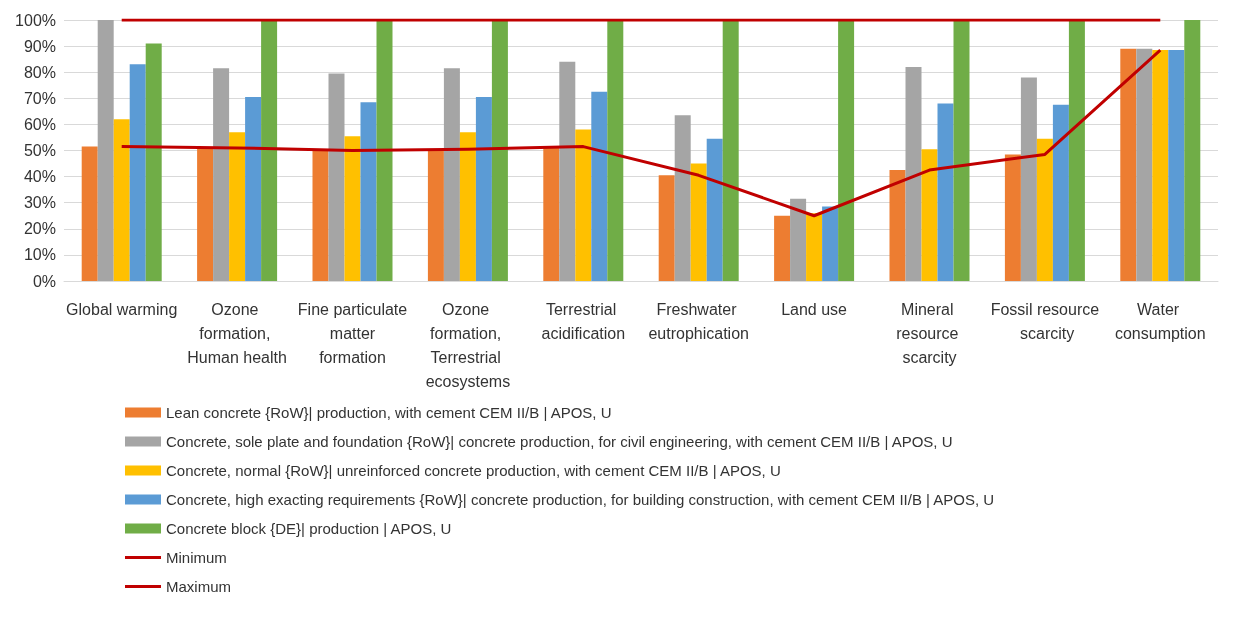 The width and height of the screenshot is (1238, 625). What do you see at coordinates (929, 333) in the screenshot?
I see `x-tick-label: Mineral resource scarcity` at bounding box center [929, 333].